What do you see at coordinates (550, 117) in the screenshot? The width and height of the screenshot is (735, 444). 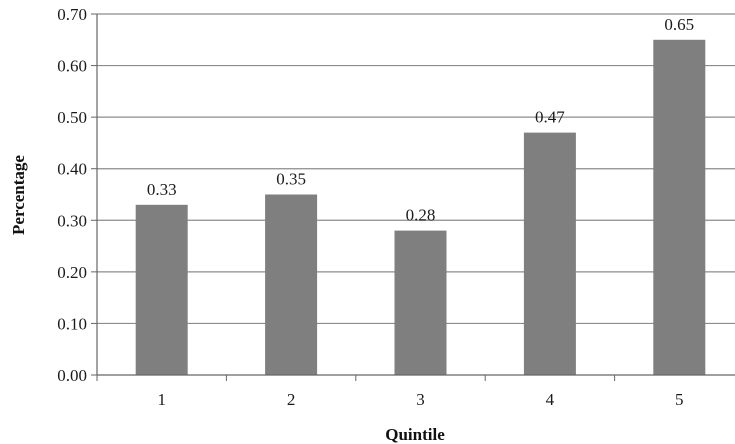 I see `data-label: 0.47` at bounding box center [550, 117].